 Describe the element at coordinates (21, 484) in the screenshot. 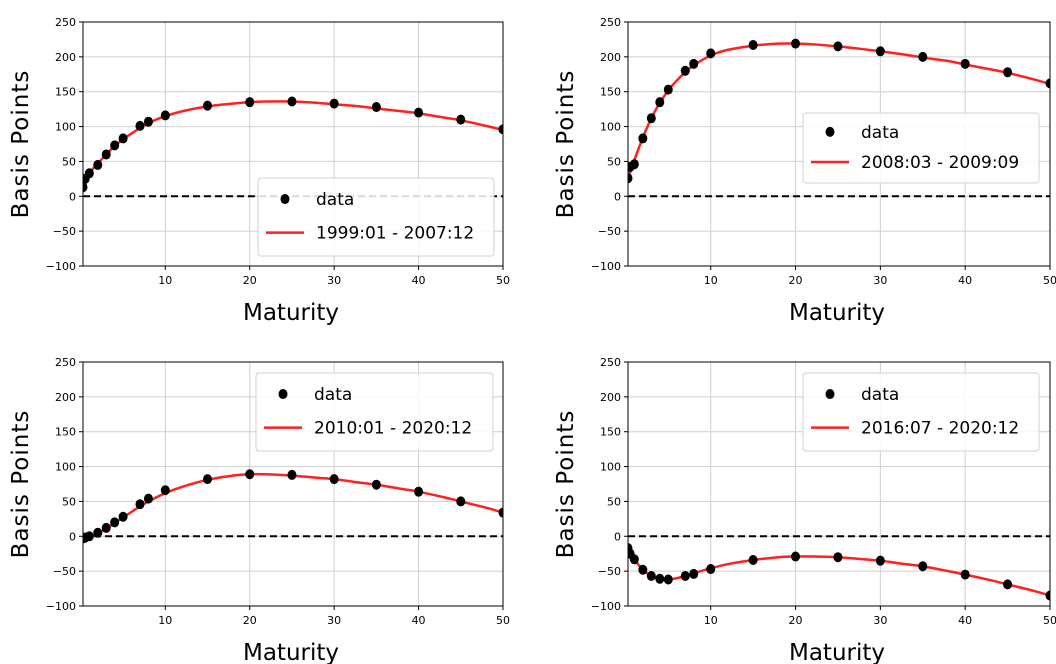

I see `y-axis-title: Basis Points` at that location.